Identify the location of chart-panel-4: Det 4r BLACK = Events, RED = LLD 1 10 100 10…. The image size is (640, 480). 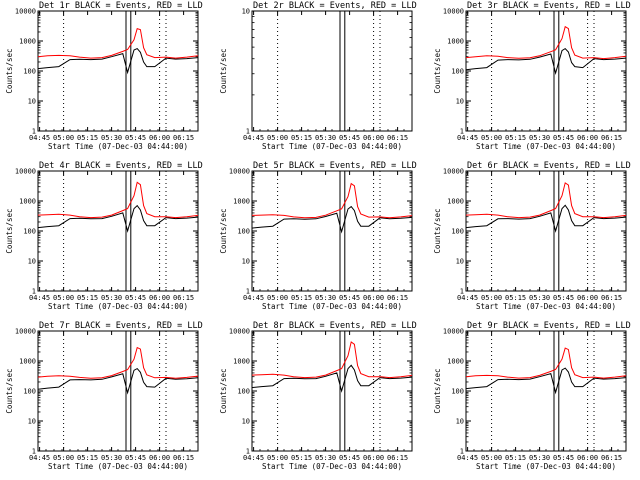
(104, 236).